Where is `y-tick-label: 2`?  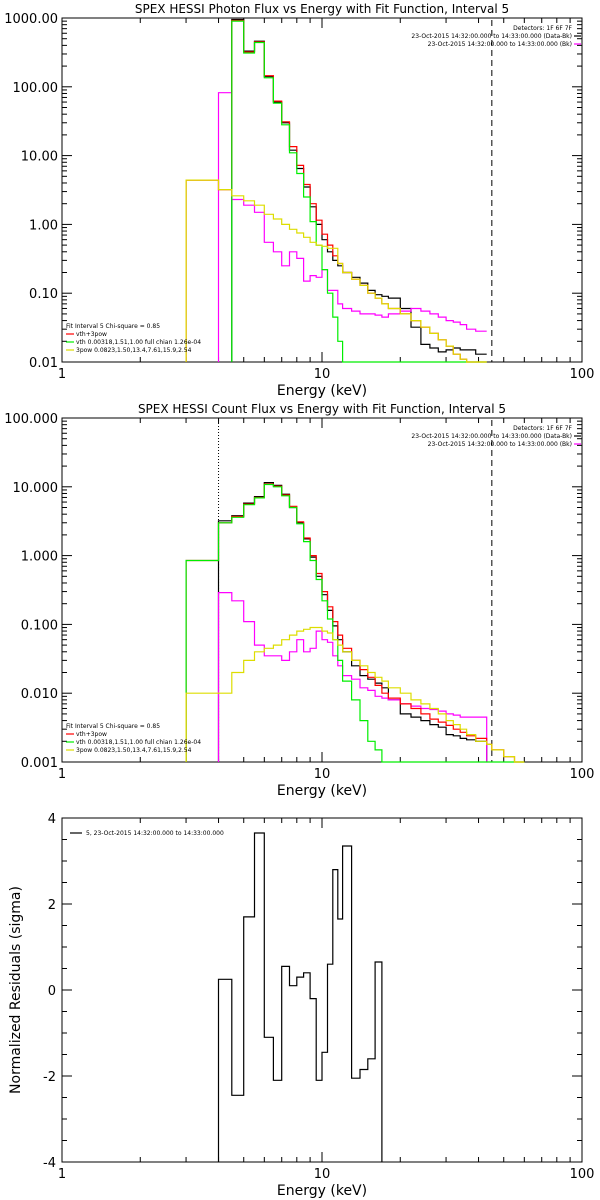 y-tick-label: 2 is located at coordinates (52, 905).